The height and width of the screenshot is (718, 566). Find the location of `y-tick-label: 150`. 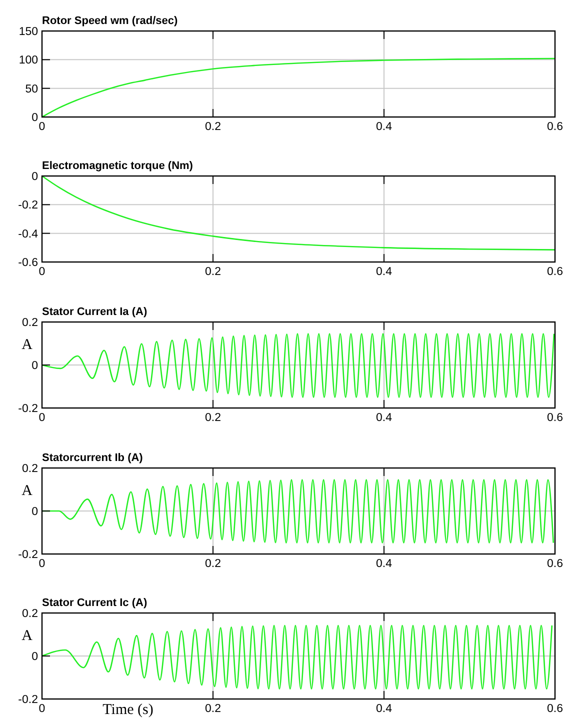

y-tick-label: 150 is located at coordinates (28, 32).